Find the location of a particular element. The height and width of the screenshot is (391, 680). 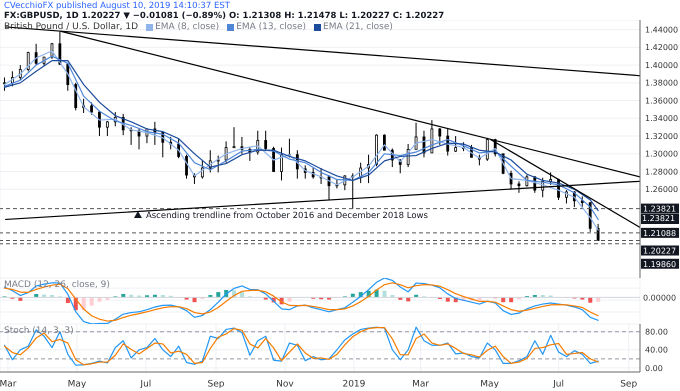

ref-line-label: 1.20227 is located at coordinates (659, 251).